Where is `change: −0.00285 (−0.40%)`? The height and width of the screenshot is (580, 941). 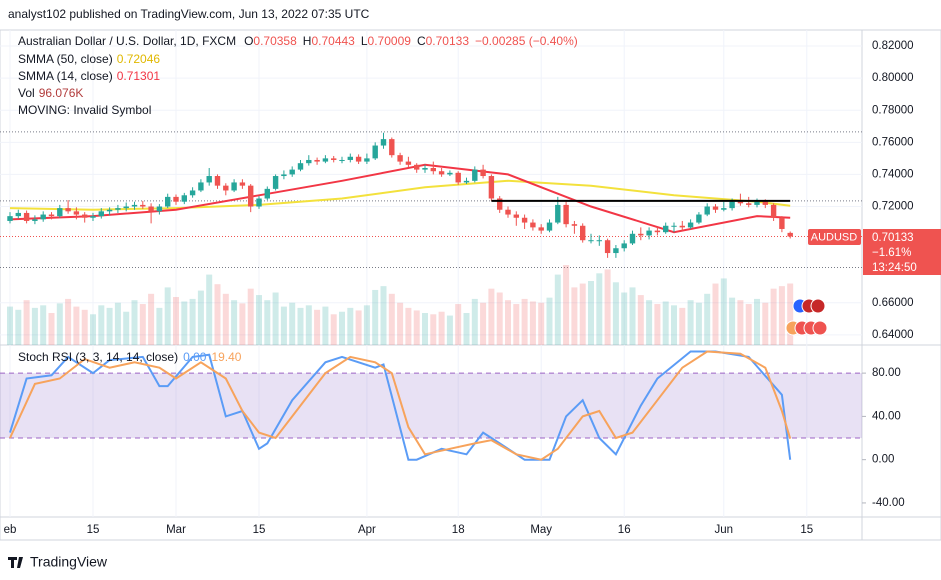 change: −0.00285 (−0.40%) is located at coordinates (526, 41).